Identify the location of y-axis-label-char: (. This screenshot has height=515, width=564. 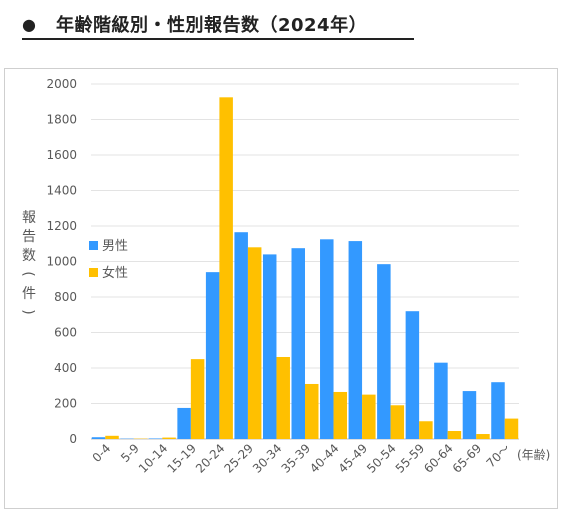
(28, 273).